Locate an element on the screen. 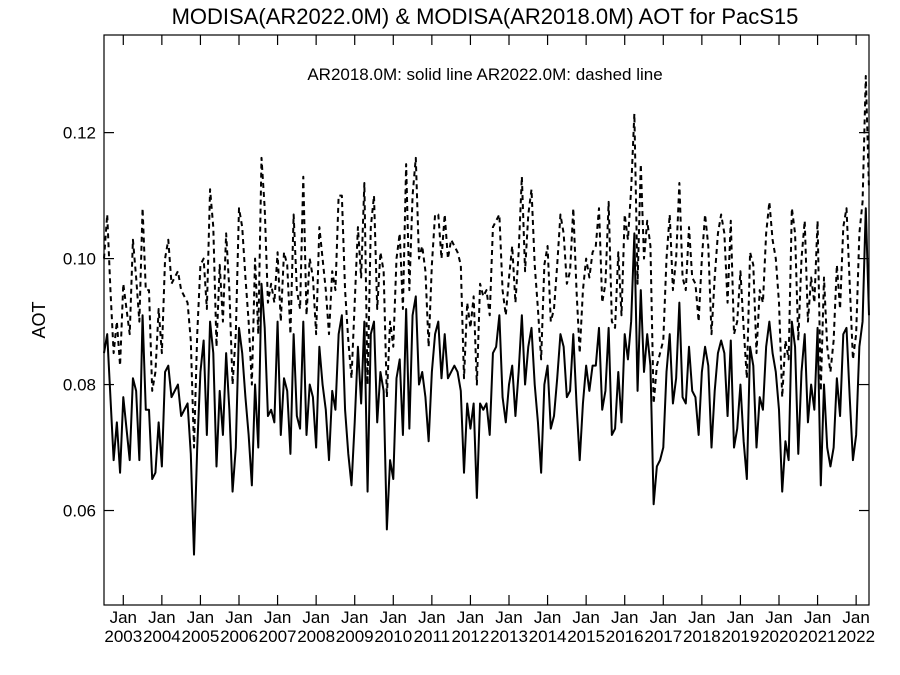  x-tick-year: 2022 is located at coordinates (856, 636).